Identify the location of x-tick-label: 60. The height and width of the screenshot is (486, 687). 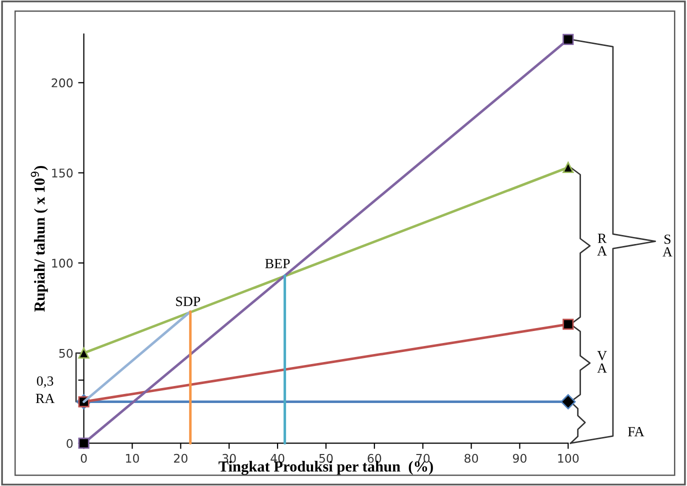
(375, 458).